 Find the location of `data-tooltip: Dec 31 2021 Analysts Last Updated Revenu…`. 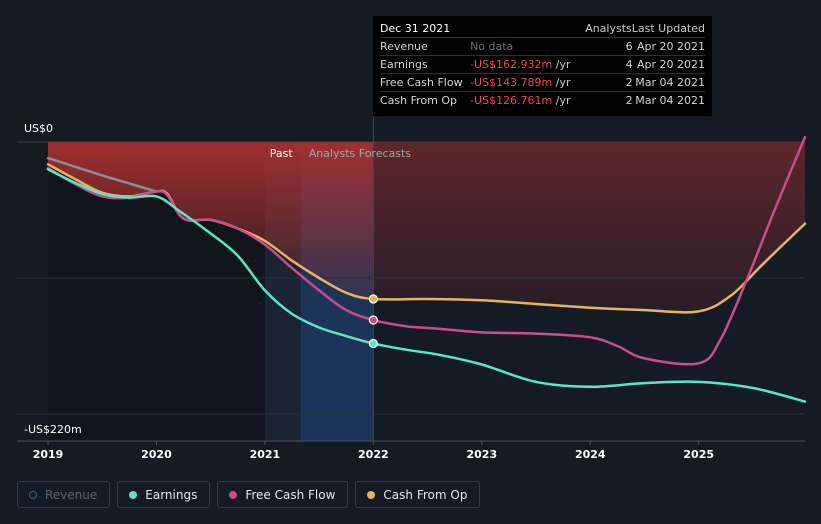

data-tooltip: Dec 31 2021 Analysts Last Updated Revenu… is located at coordinates (542, 66).